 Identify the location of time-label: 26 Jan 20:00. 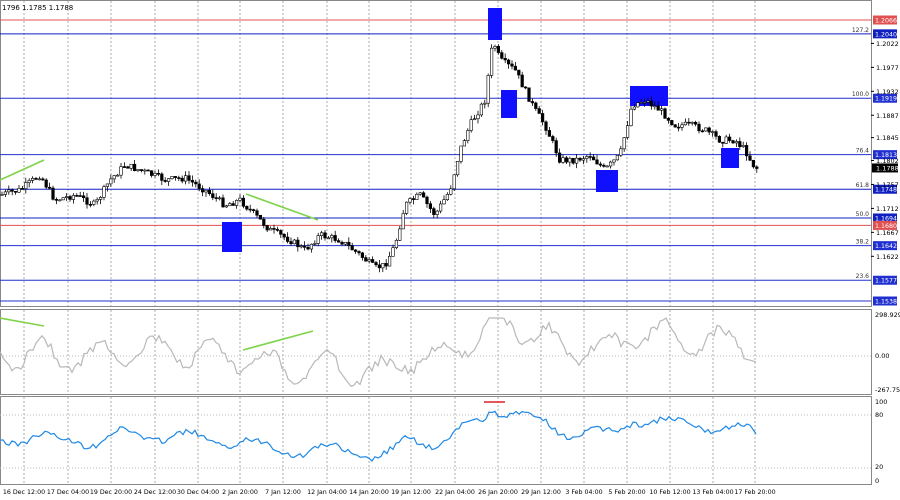
(498, 492).